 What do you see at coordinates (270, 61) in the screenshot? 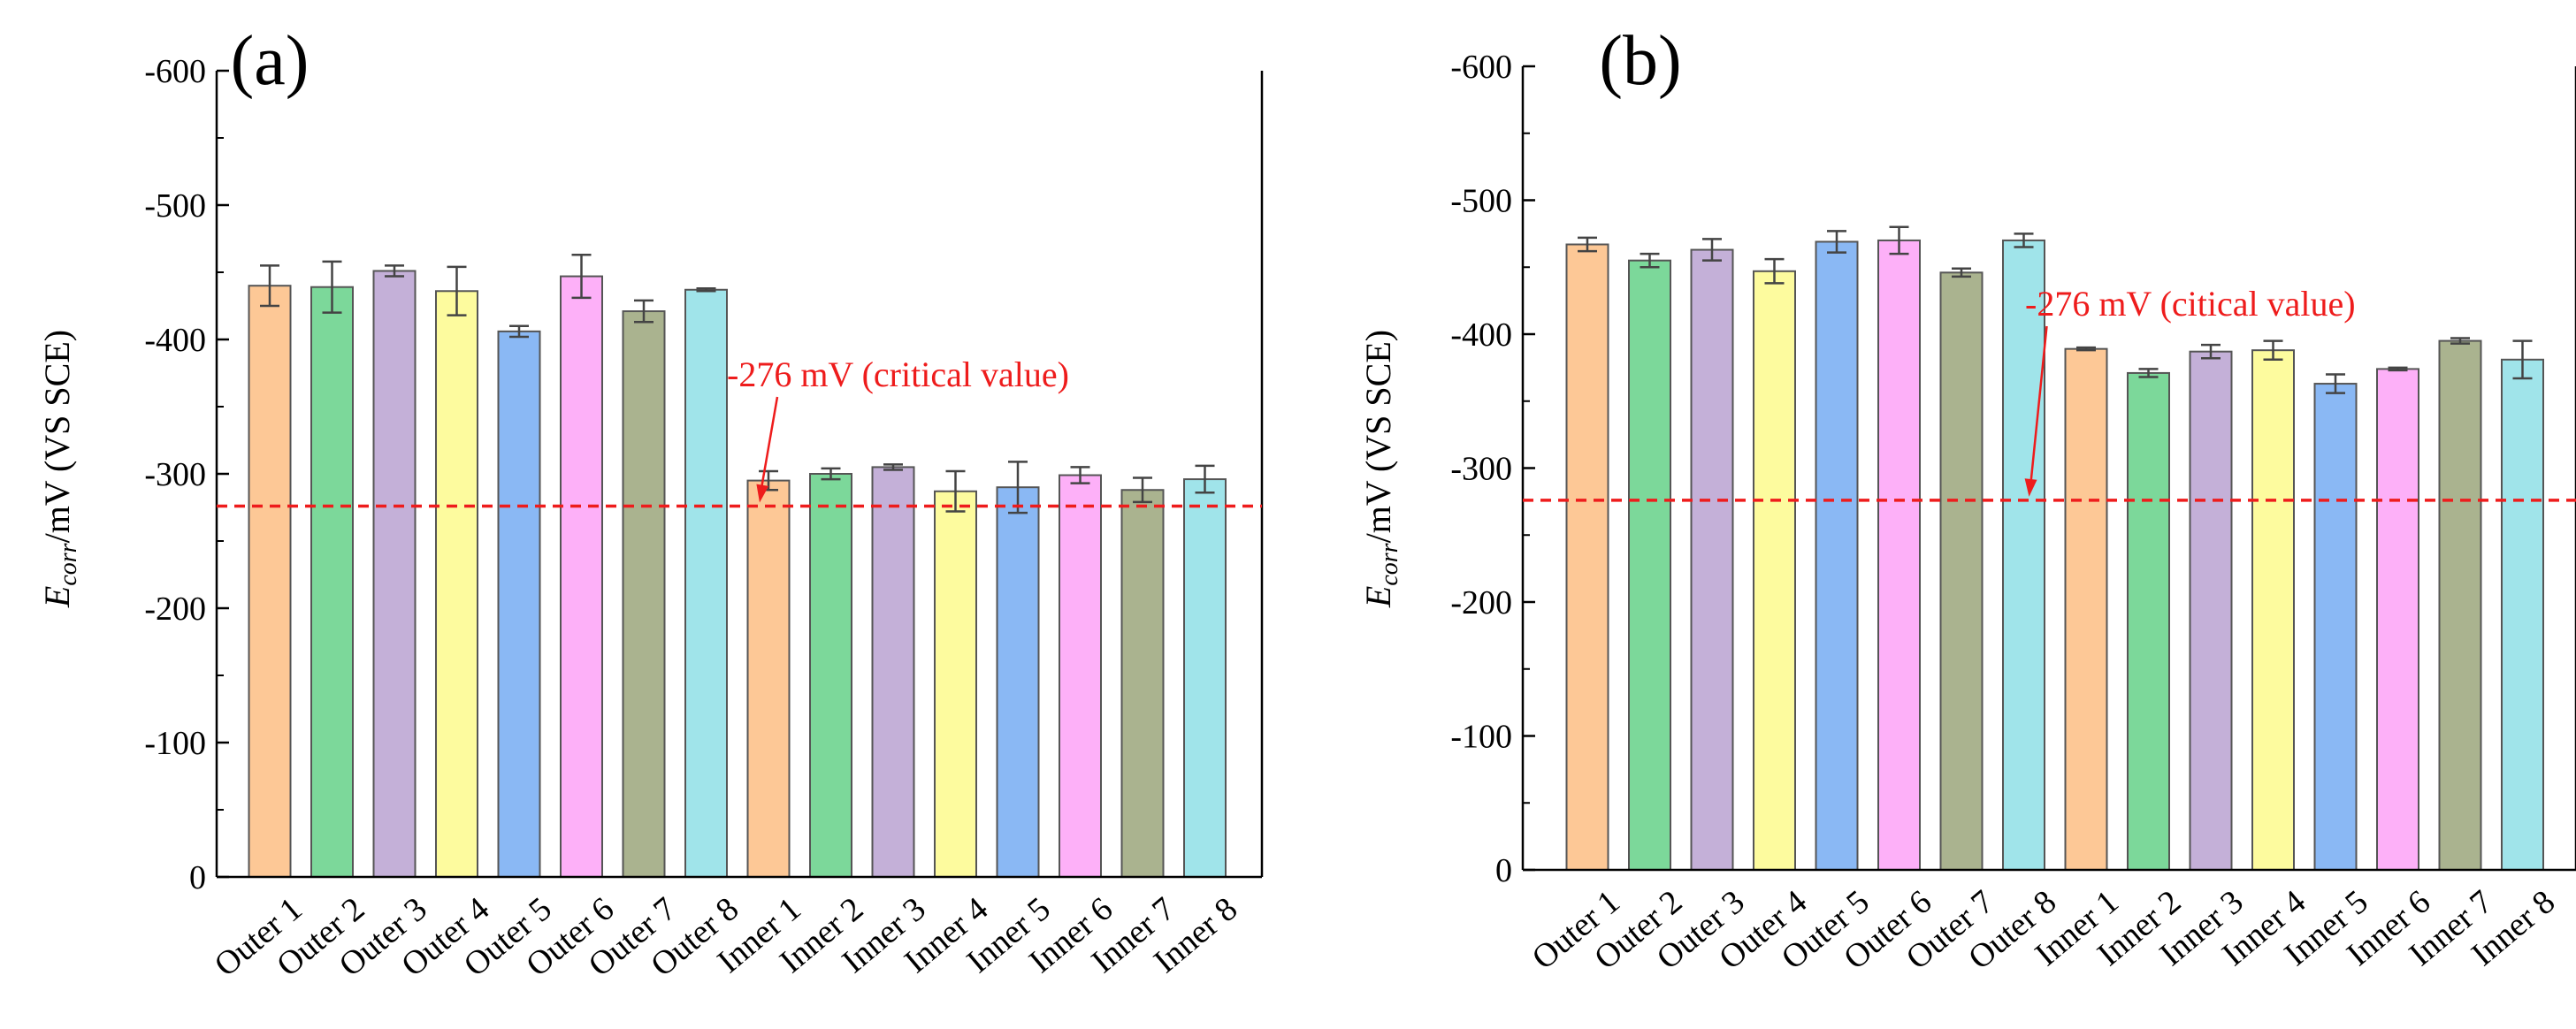
I see `panel-a-label: (a)` at bounding box center [270, 61].